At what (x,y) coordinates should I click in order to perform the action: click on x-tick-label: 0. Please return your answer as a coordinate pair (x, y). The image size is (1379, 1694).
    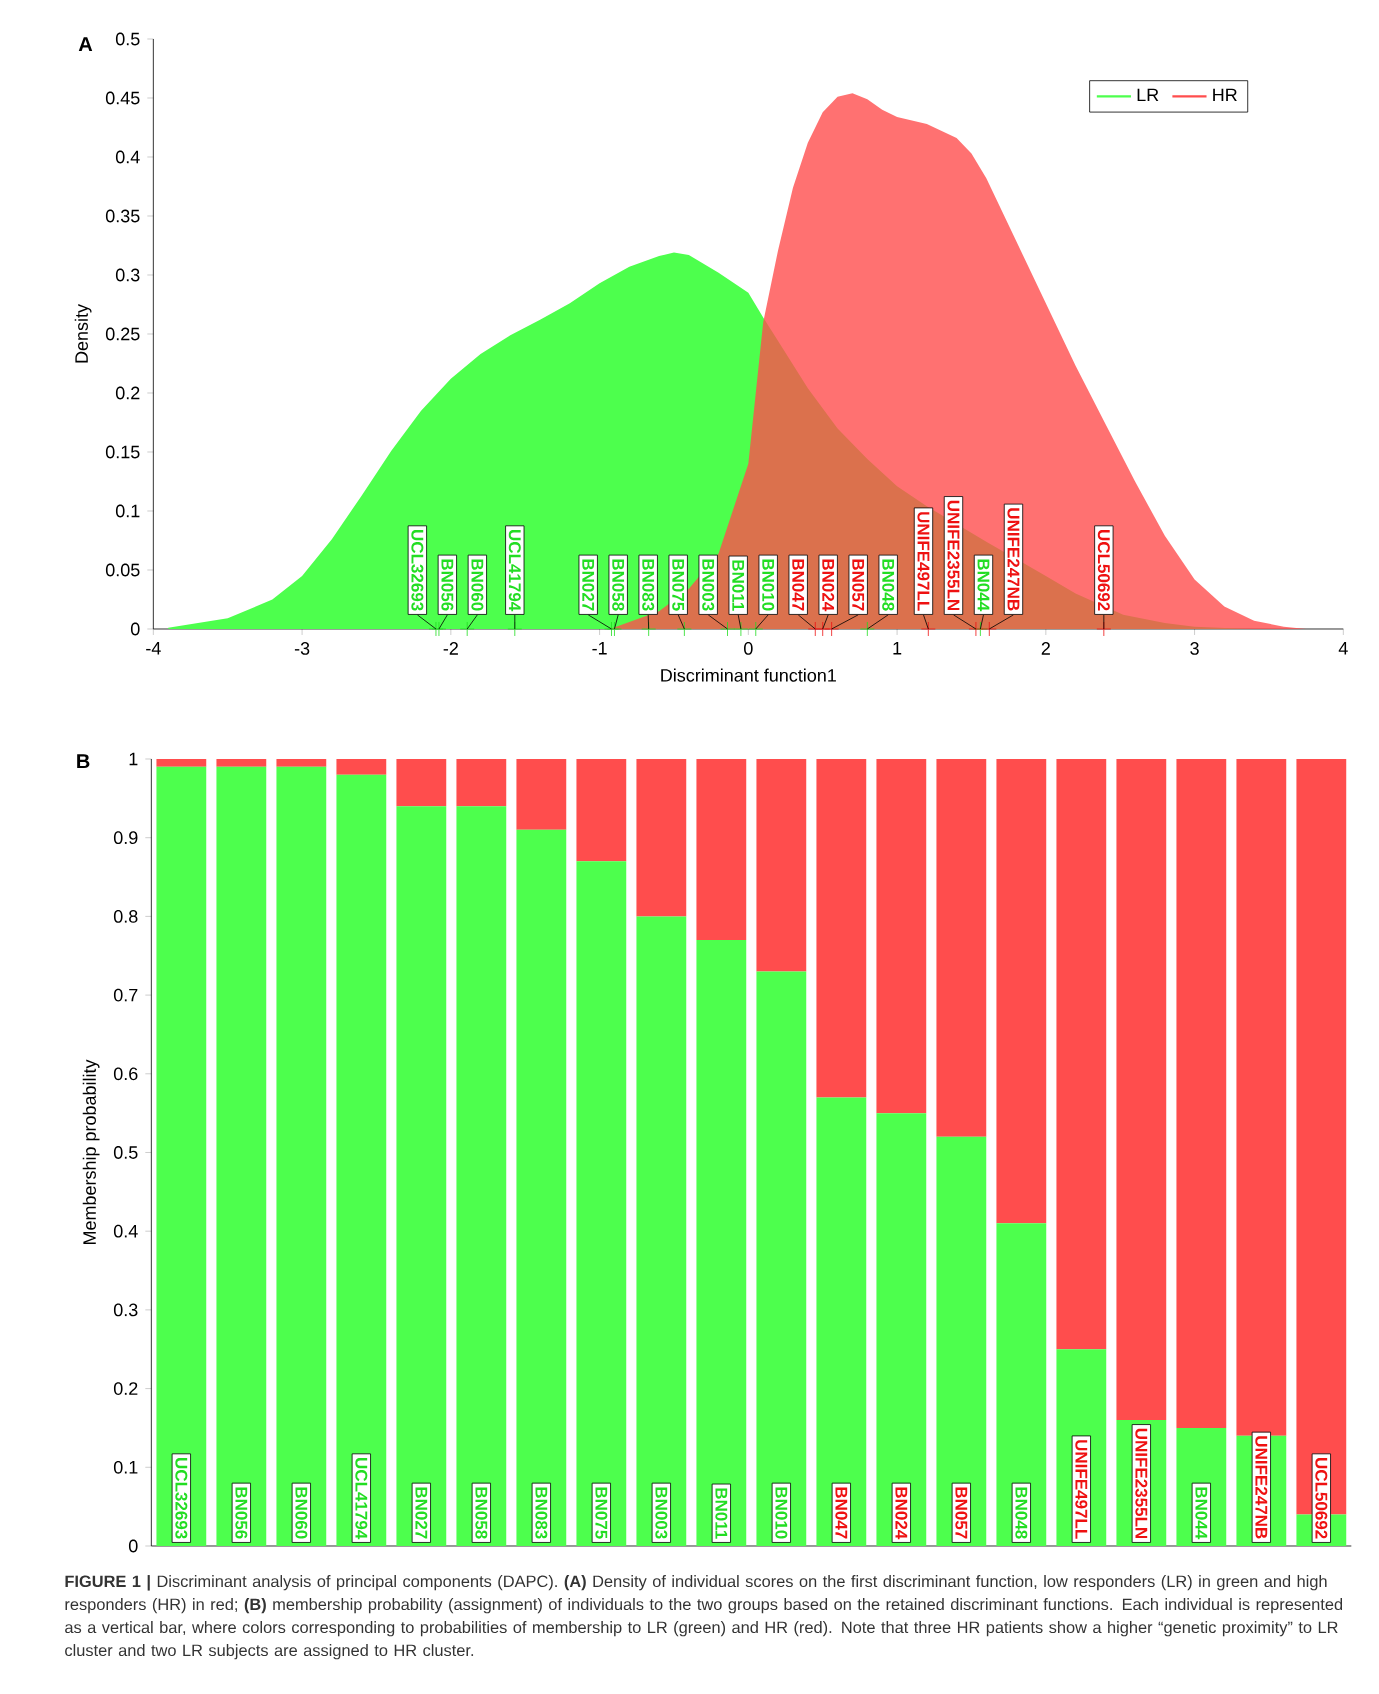
    Looking at the image, I should click on (748, 648).